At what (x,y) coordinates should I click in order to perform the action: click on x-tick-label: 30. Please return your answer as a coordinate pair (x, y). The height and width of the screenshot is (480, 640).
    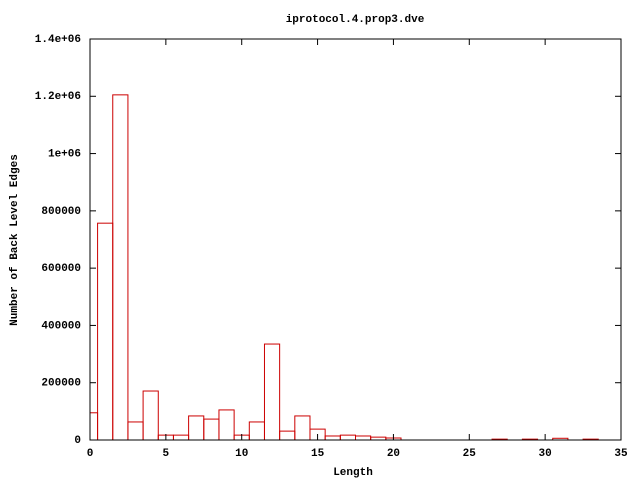
    Looking at the image, I should click on (545, 454).